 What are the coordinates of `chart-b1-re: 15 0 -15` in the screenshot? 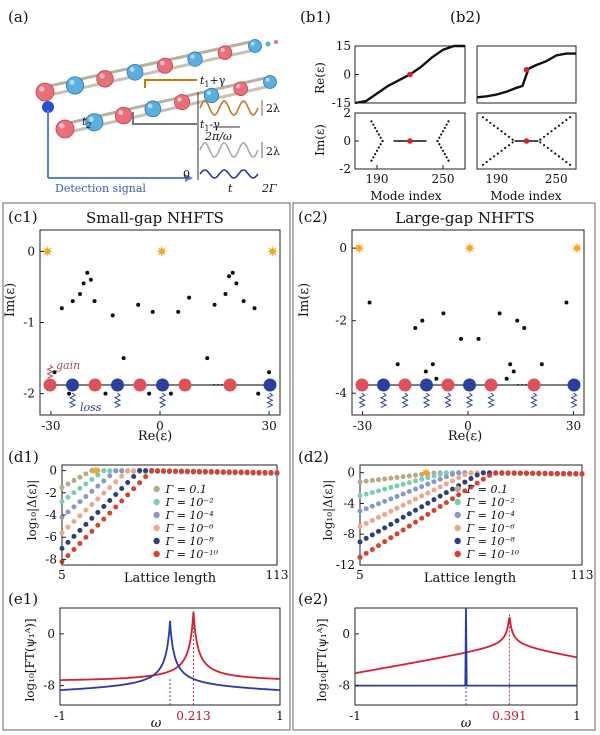 It's located at (399, 74).